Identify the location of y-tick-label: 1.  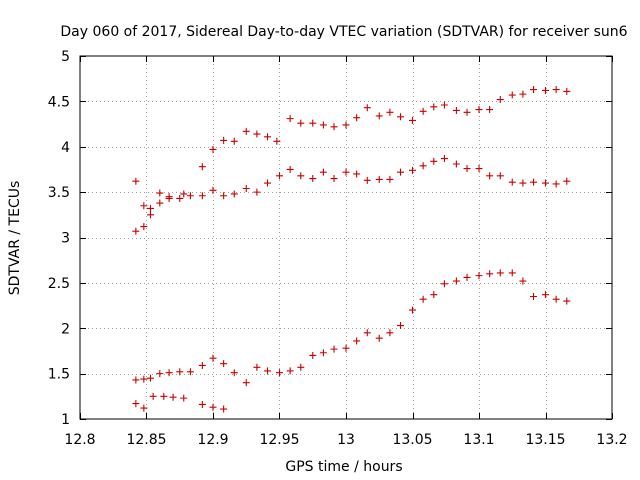
(65, 420).